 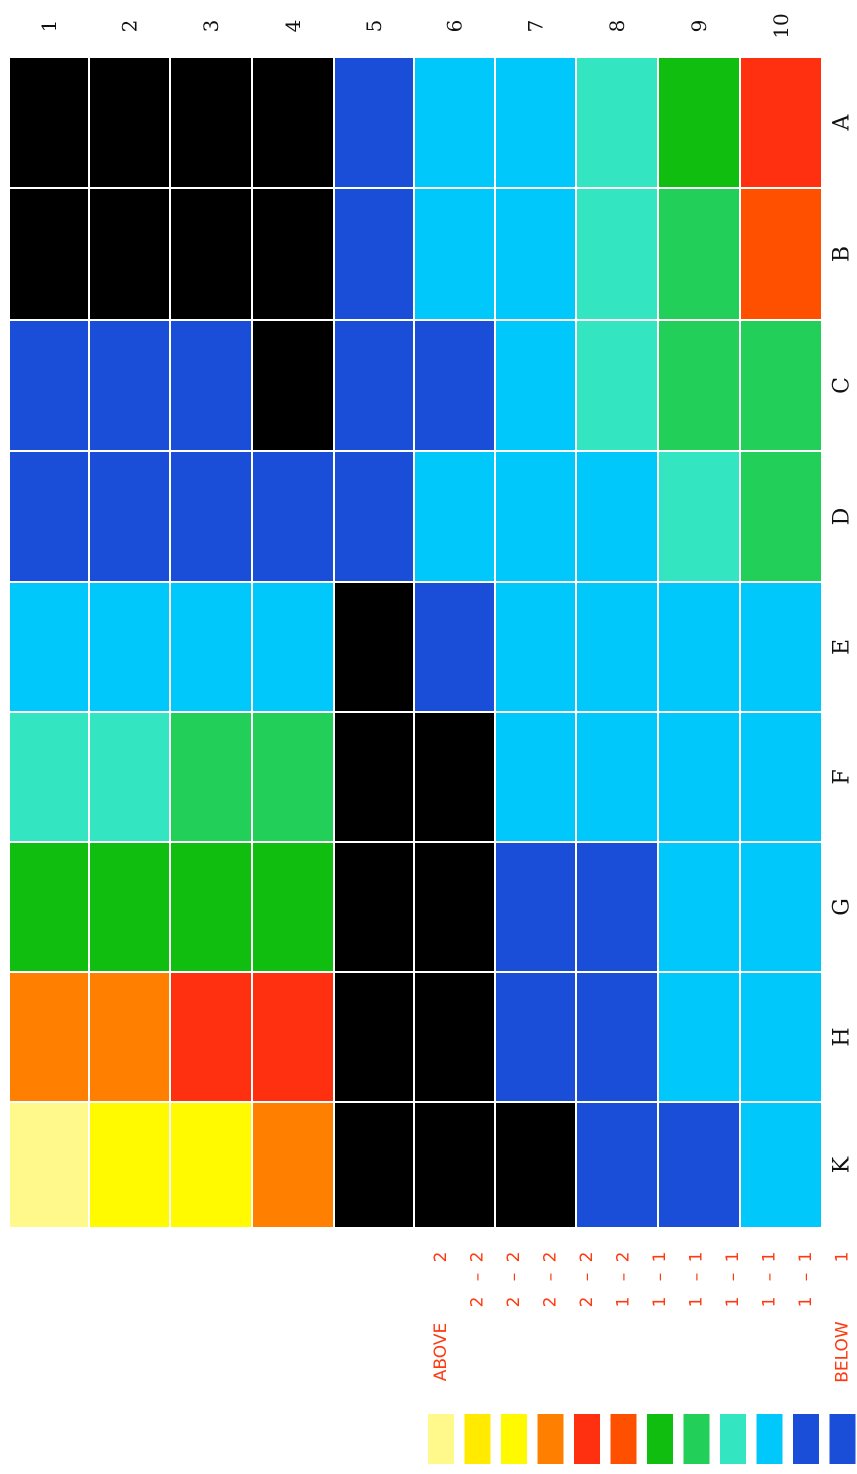 What do you see at coordinates (441, 1352) in the screenshot?
I see `legend-label: ABOVE` at bounding box center [441, 1352].